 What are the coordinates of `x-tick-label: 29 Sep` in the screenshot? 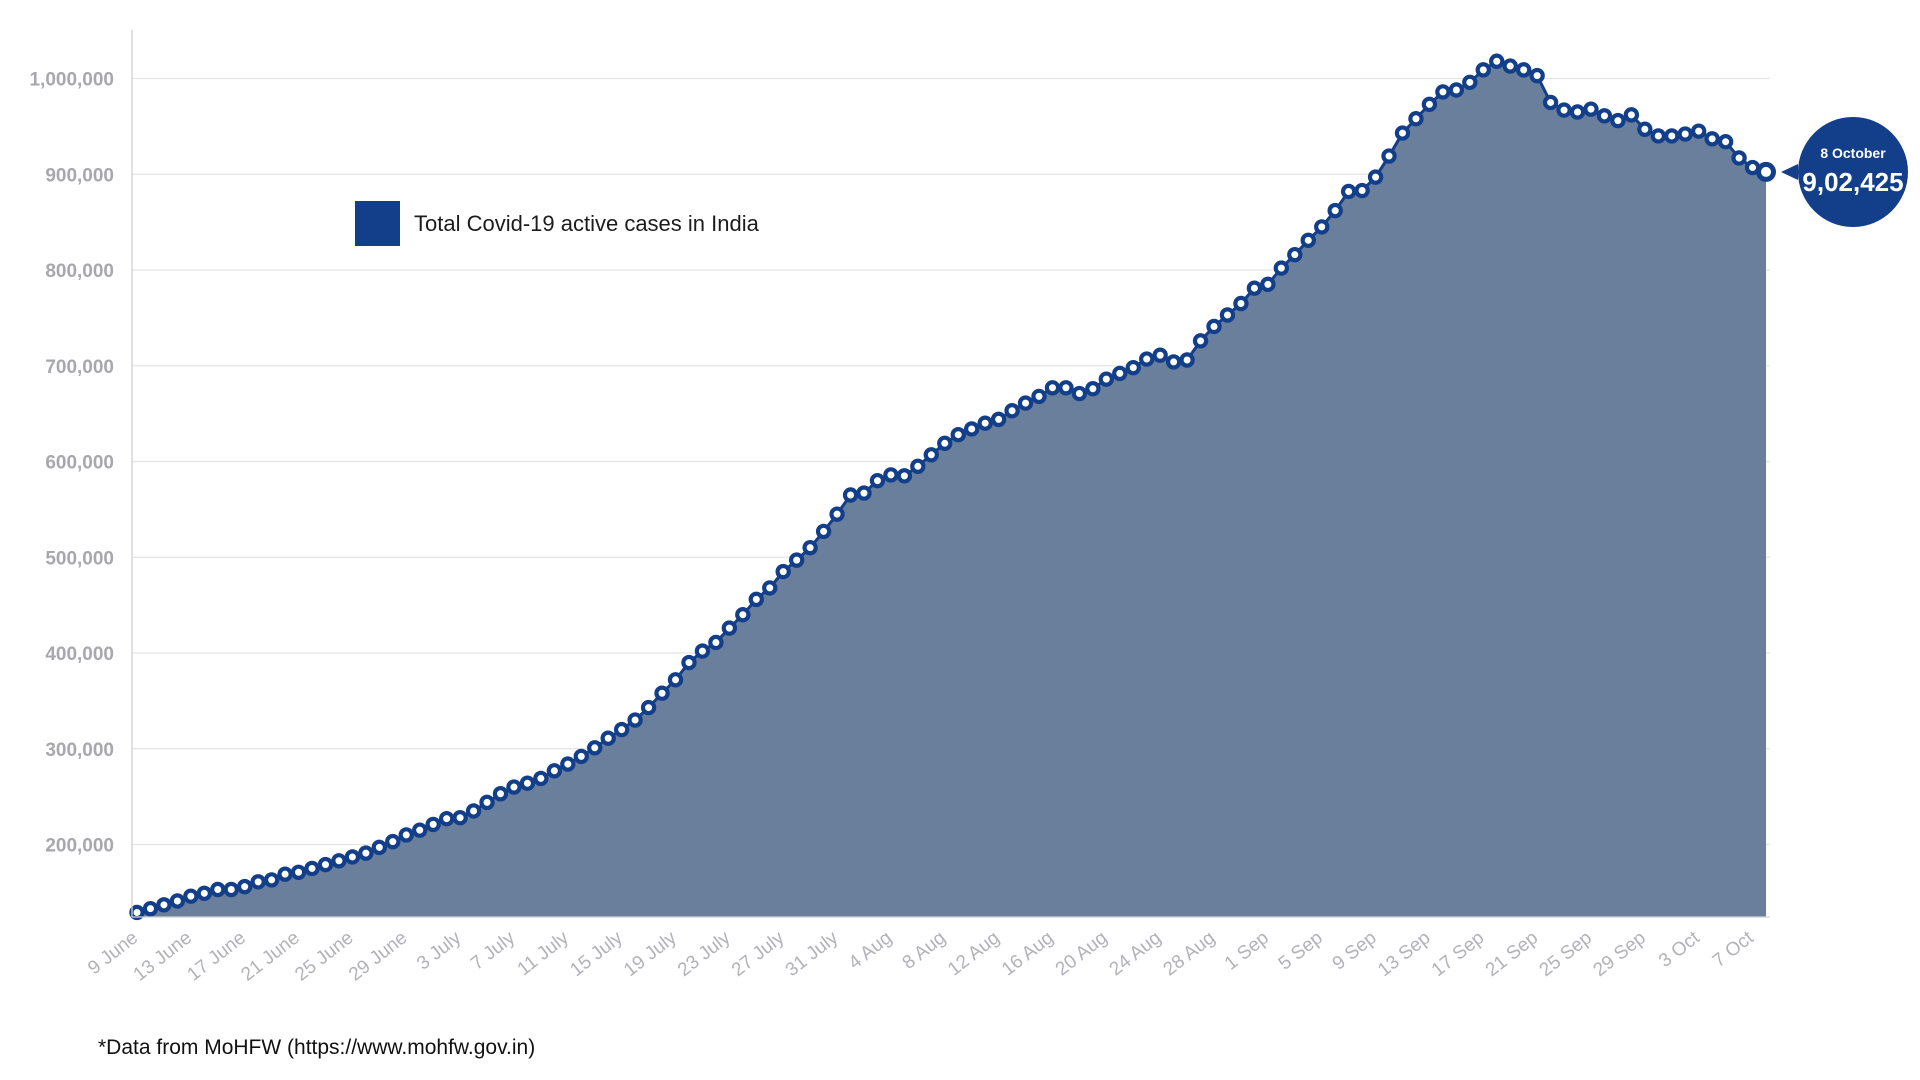 It's located at (1620, 954).